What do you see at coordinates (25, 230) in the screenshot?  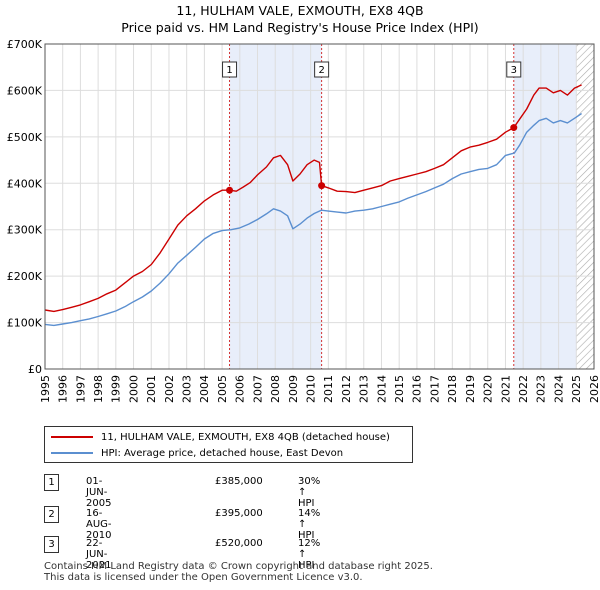 I see `y-tick-label: £300K` at bounding box center [25, 230].